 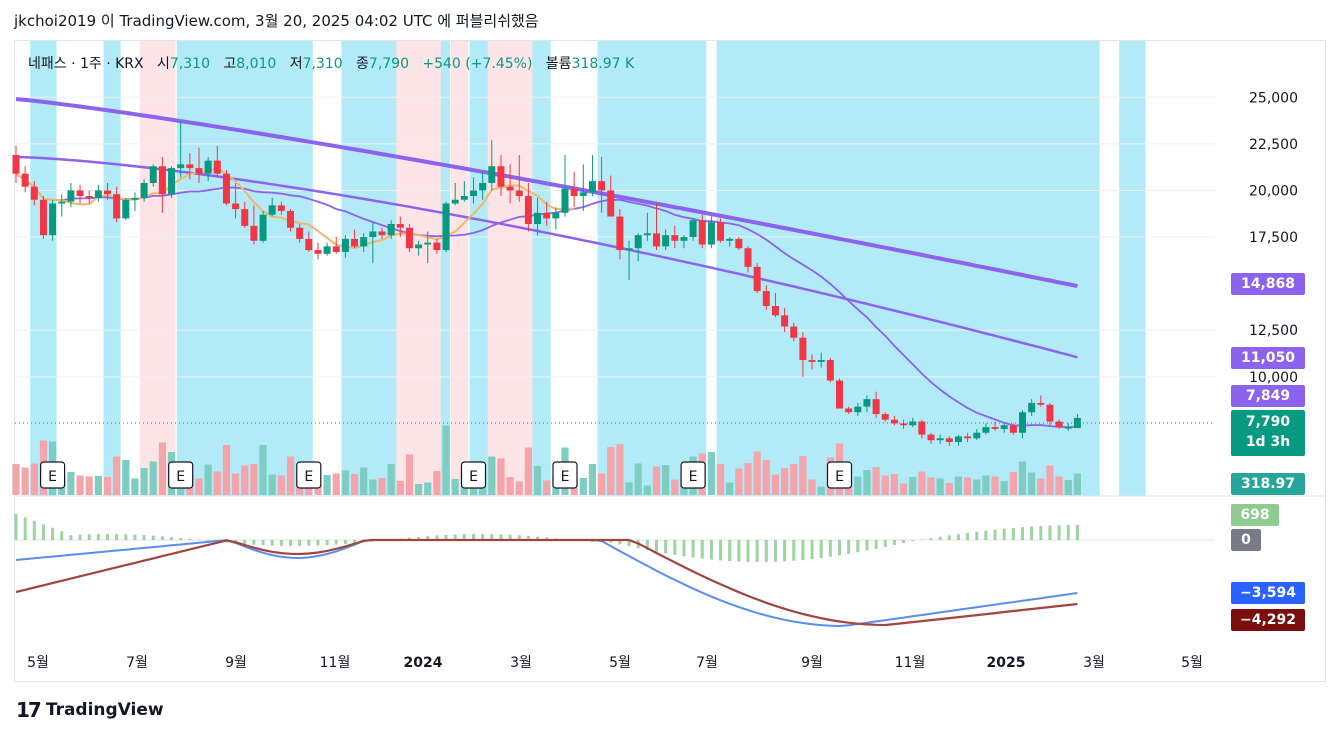 I want to click on time-axis: 5월 7월 9월 11월 2024 3월 5월 7월 9월 11월 2025 3월 5월, so click(x=615, y=663).